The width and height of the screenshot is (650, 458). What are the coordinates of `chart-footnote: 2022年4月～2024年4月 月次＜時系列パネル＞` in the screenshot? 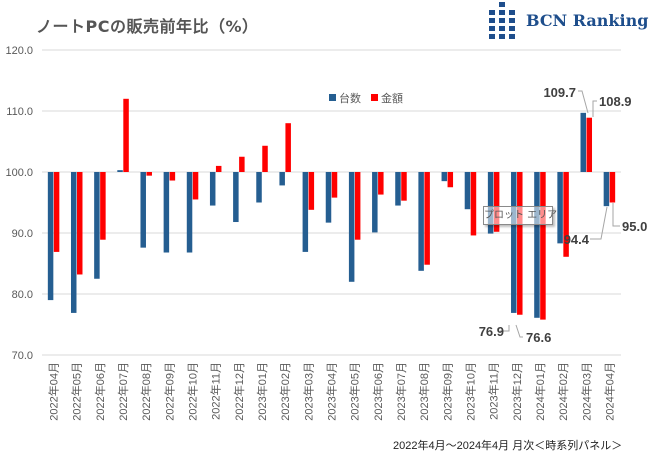 It's located at (508, 446).